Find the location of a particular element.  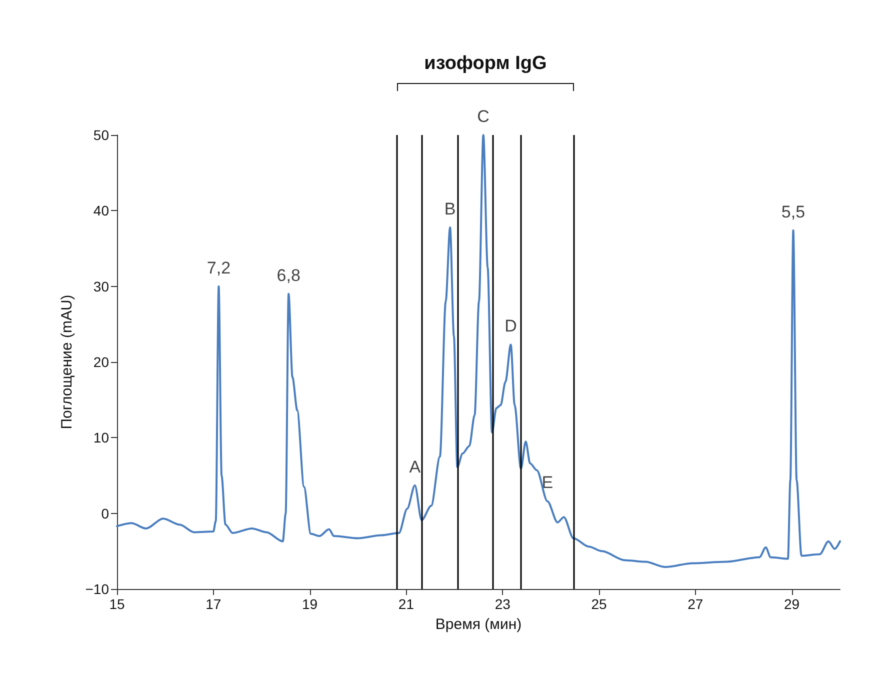

x-tick-label: 19 is located at coordinates (310, 604).